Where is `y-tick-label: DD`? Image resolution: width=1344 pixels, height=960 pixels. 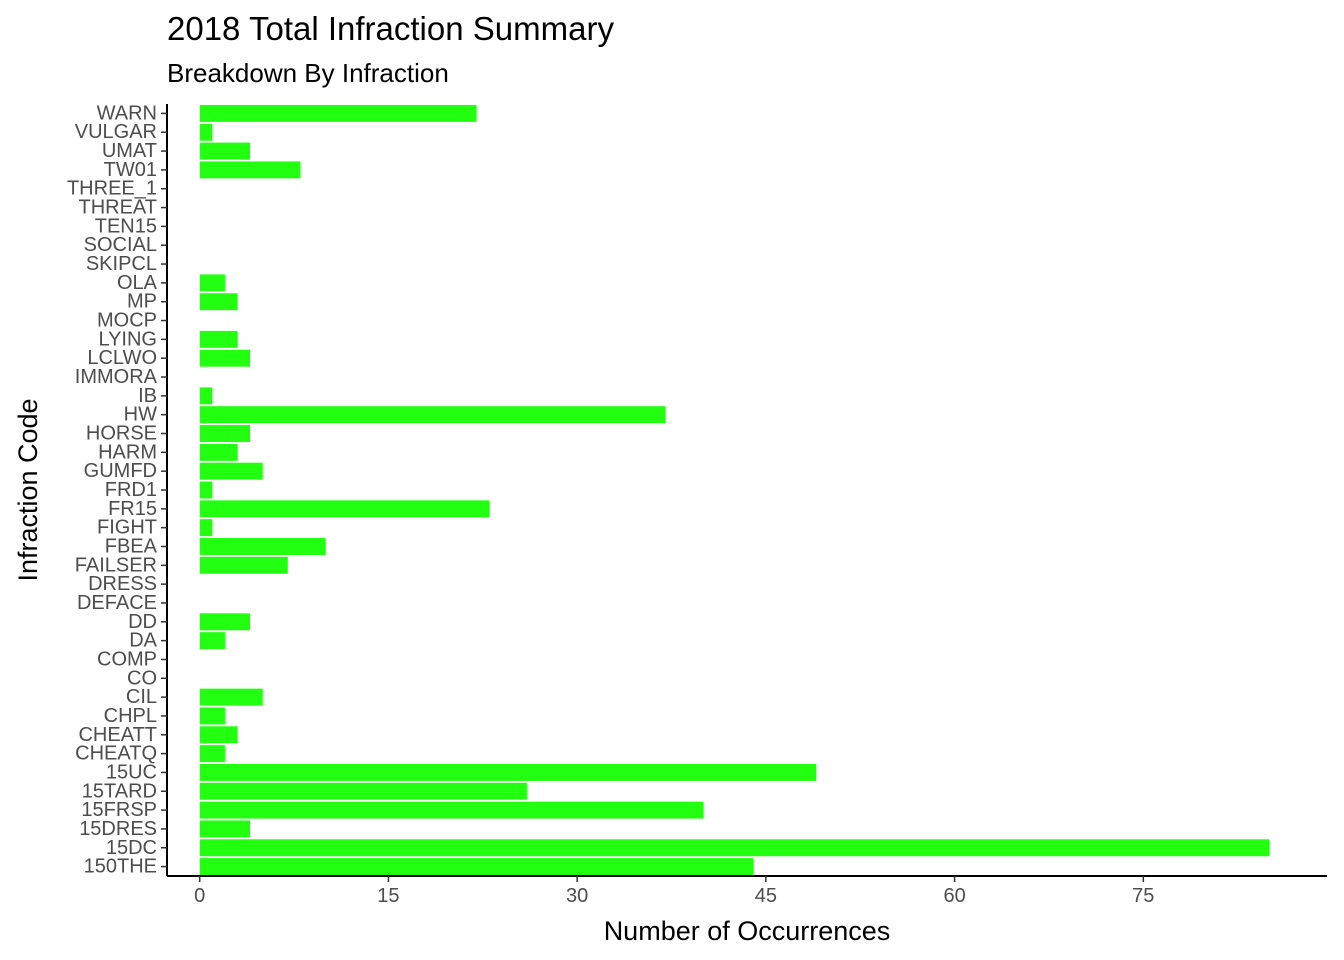
y-tick-label: DD is located at coordinates (142, 622).